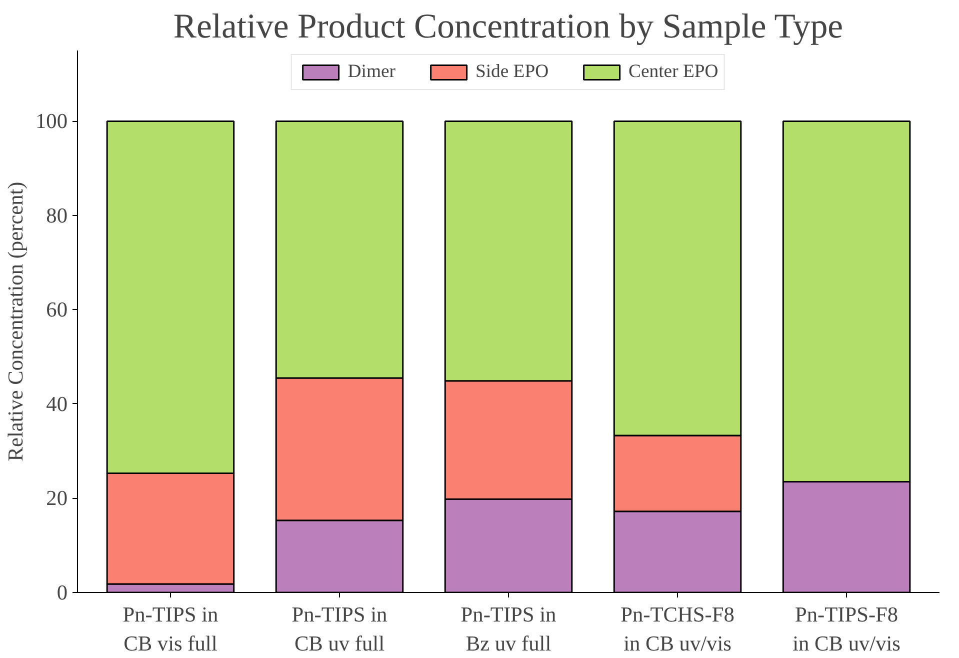 The width and height of the screenshot is (959, 658). I want to click on x-tick-label: Pn-TIPS in CB vis full, so click(170, 629).